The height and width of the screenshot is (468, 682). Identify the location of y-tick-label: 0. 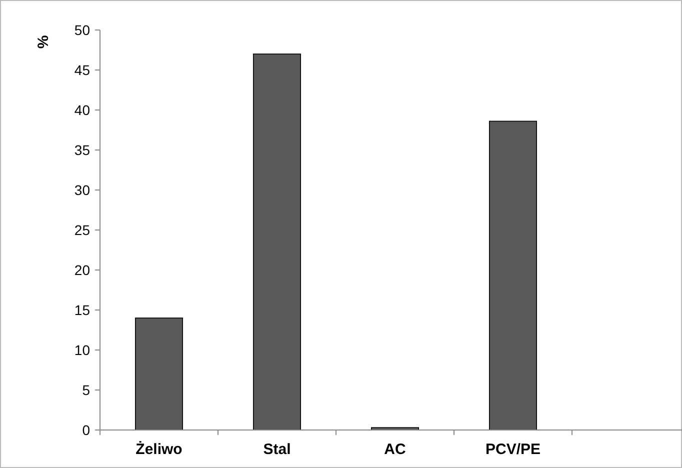
(86, 430).